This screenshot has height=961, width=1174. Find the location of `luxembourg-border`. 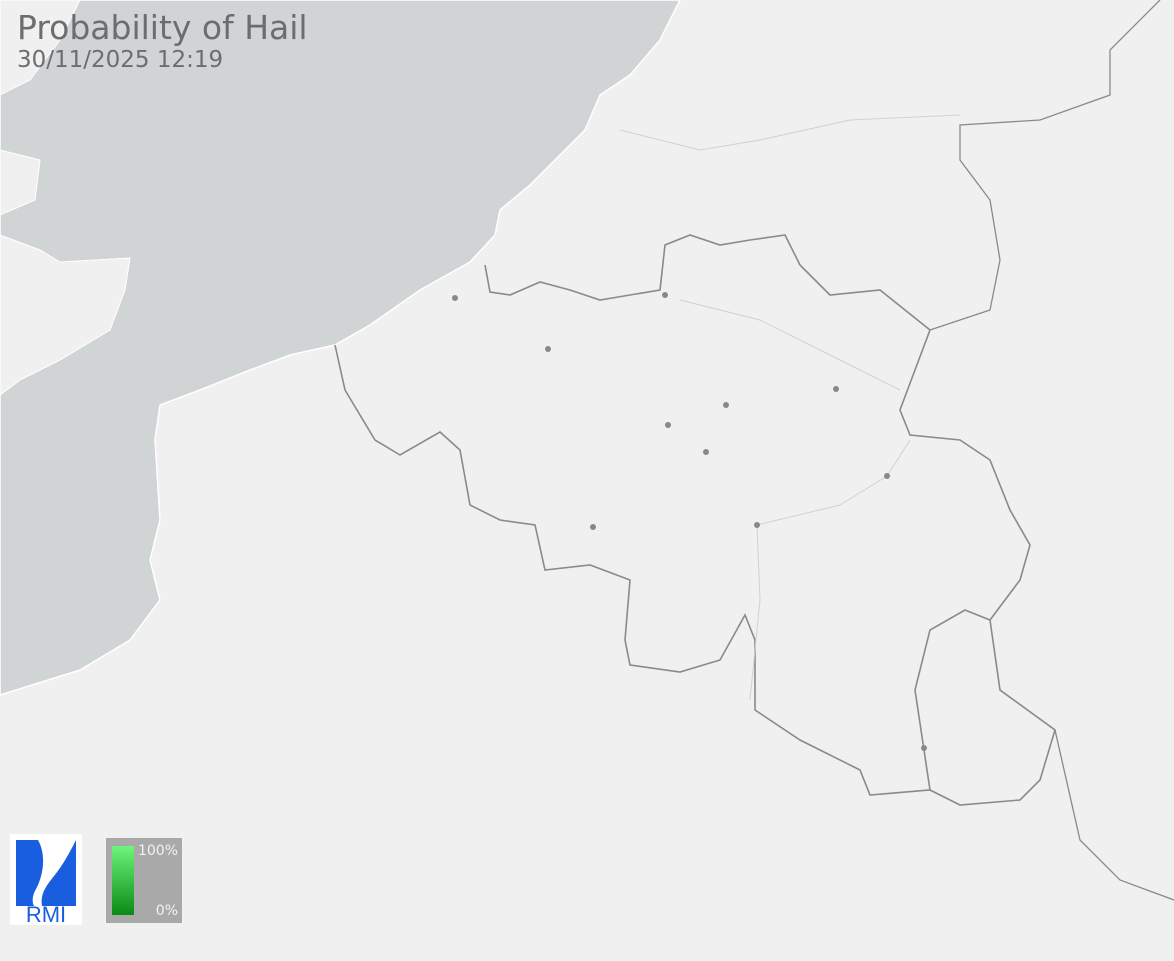

luxembourg-border is located at coordinates (952, 700).